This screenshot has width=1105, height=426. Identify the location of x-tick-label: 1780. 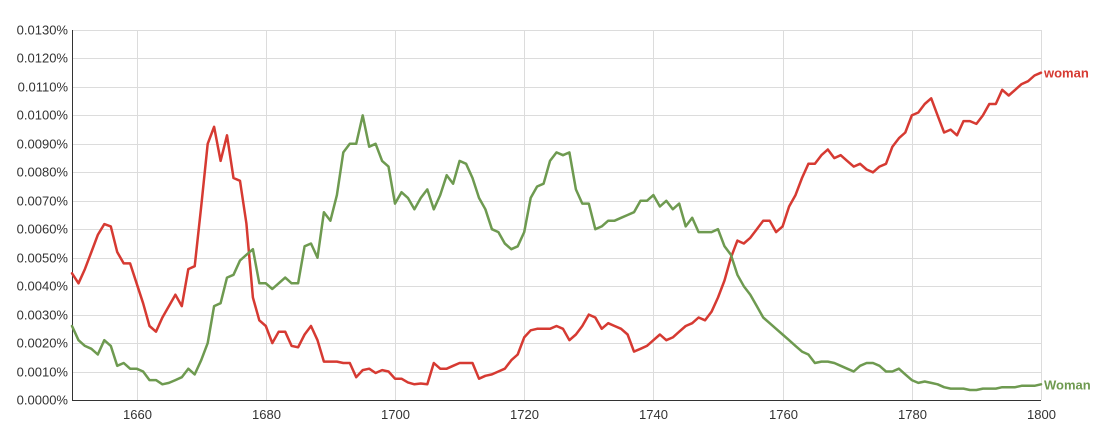
(912, 414).